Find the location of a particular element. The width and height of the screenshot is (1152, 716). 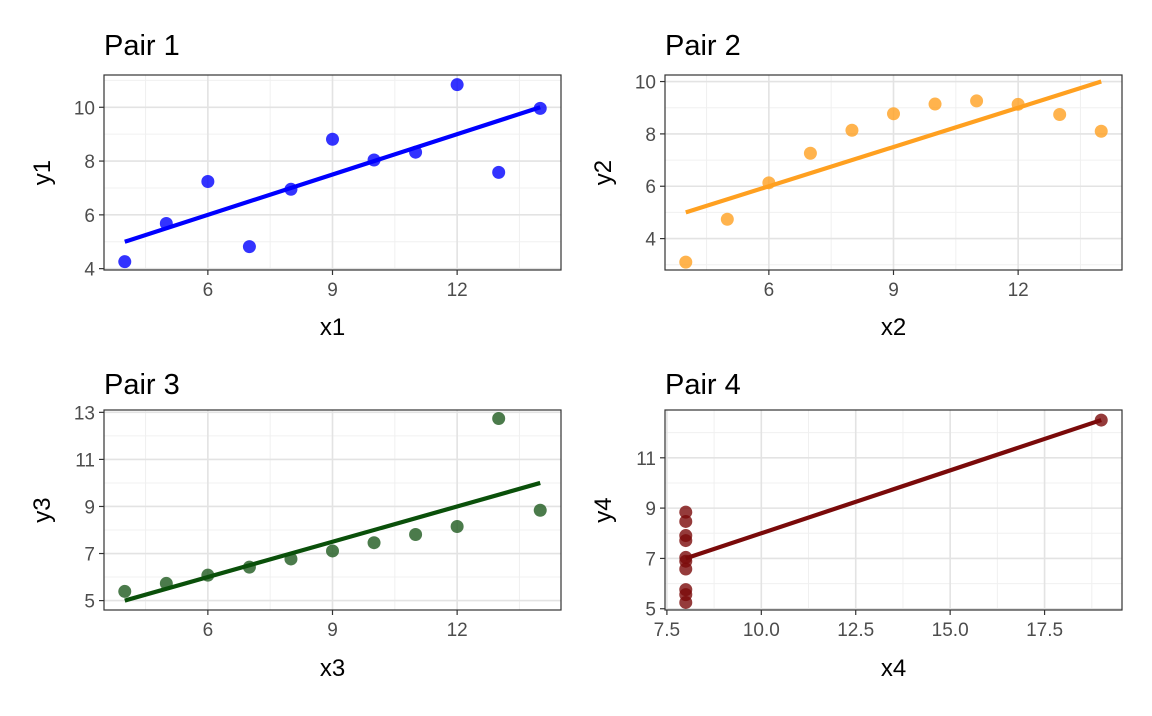

x-tick-label: 12.5 is located at coordinates (855, 630).